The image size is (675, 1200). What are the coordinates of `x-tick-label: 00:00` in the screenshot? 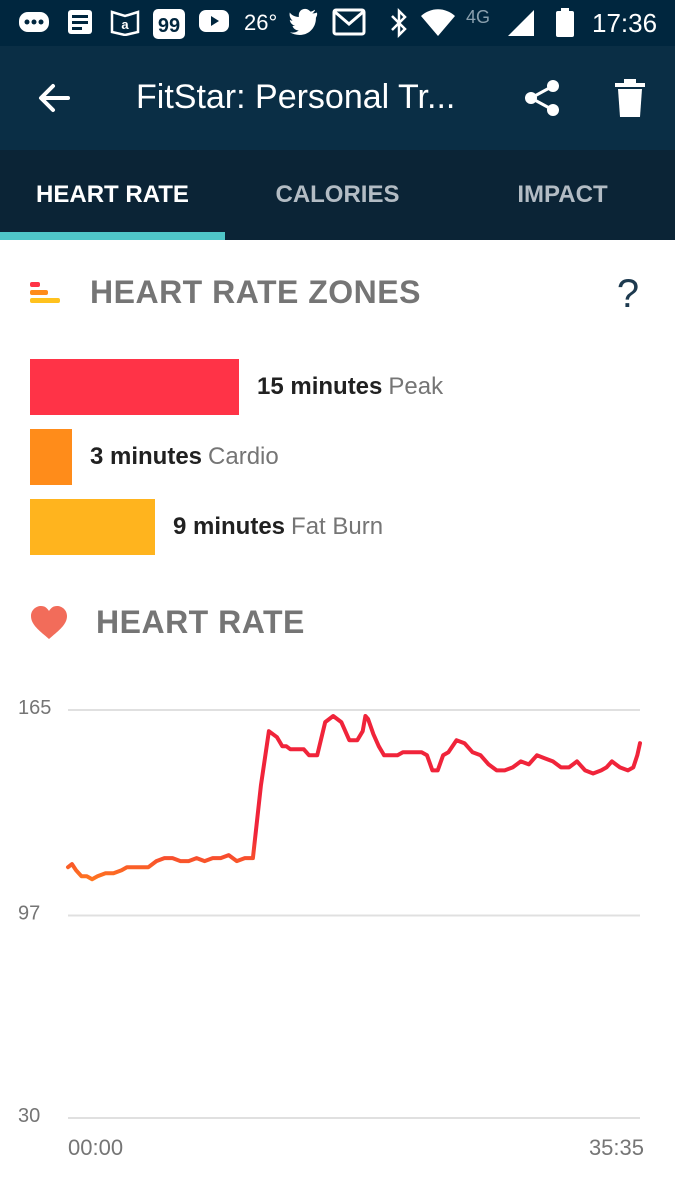 It's located at (95, 1147).